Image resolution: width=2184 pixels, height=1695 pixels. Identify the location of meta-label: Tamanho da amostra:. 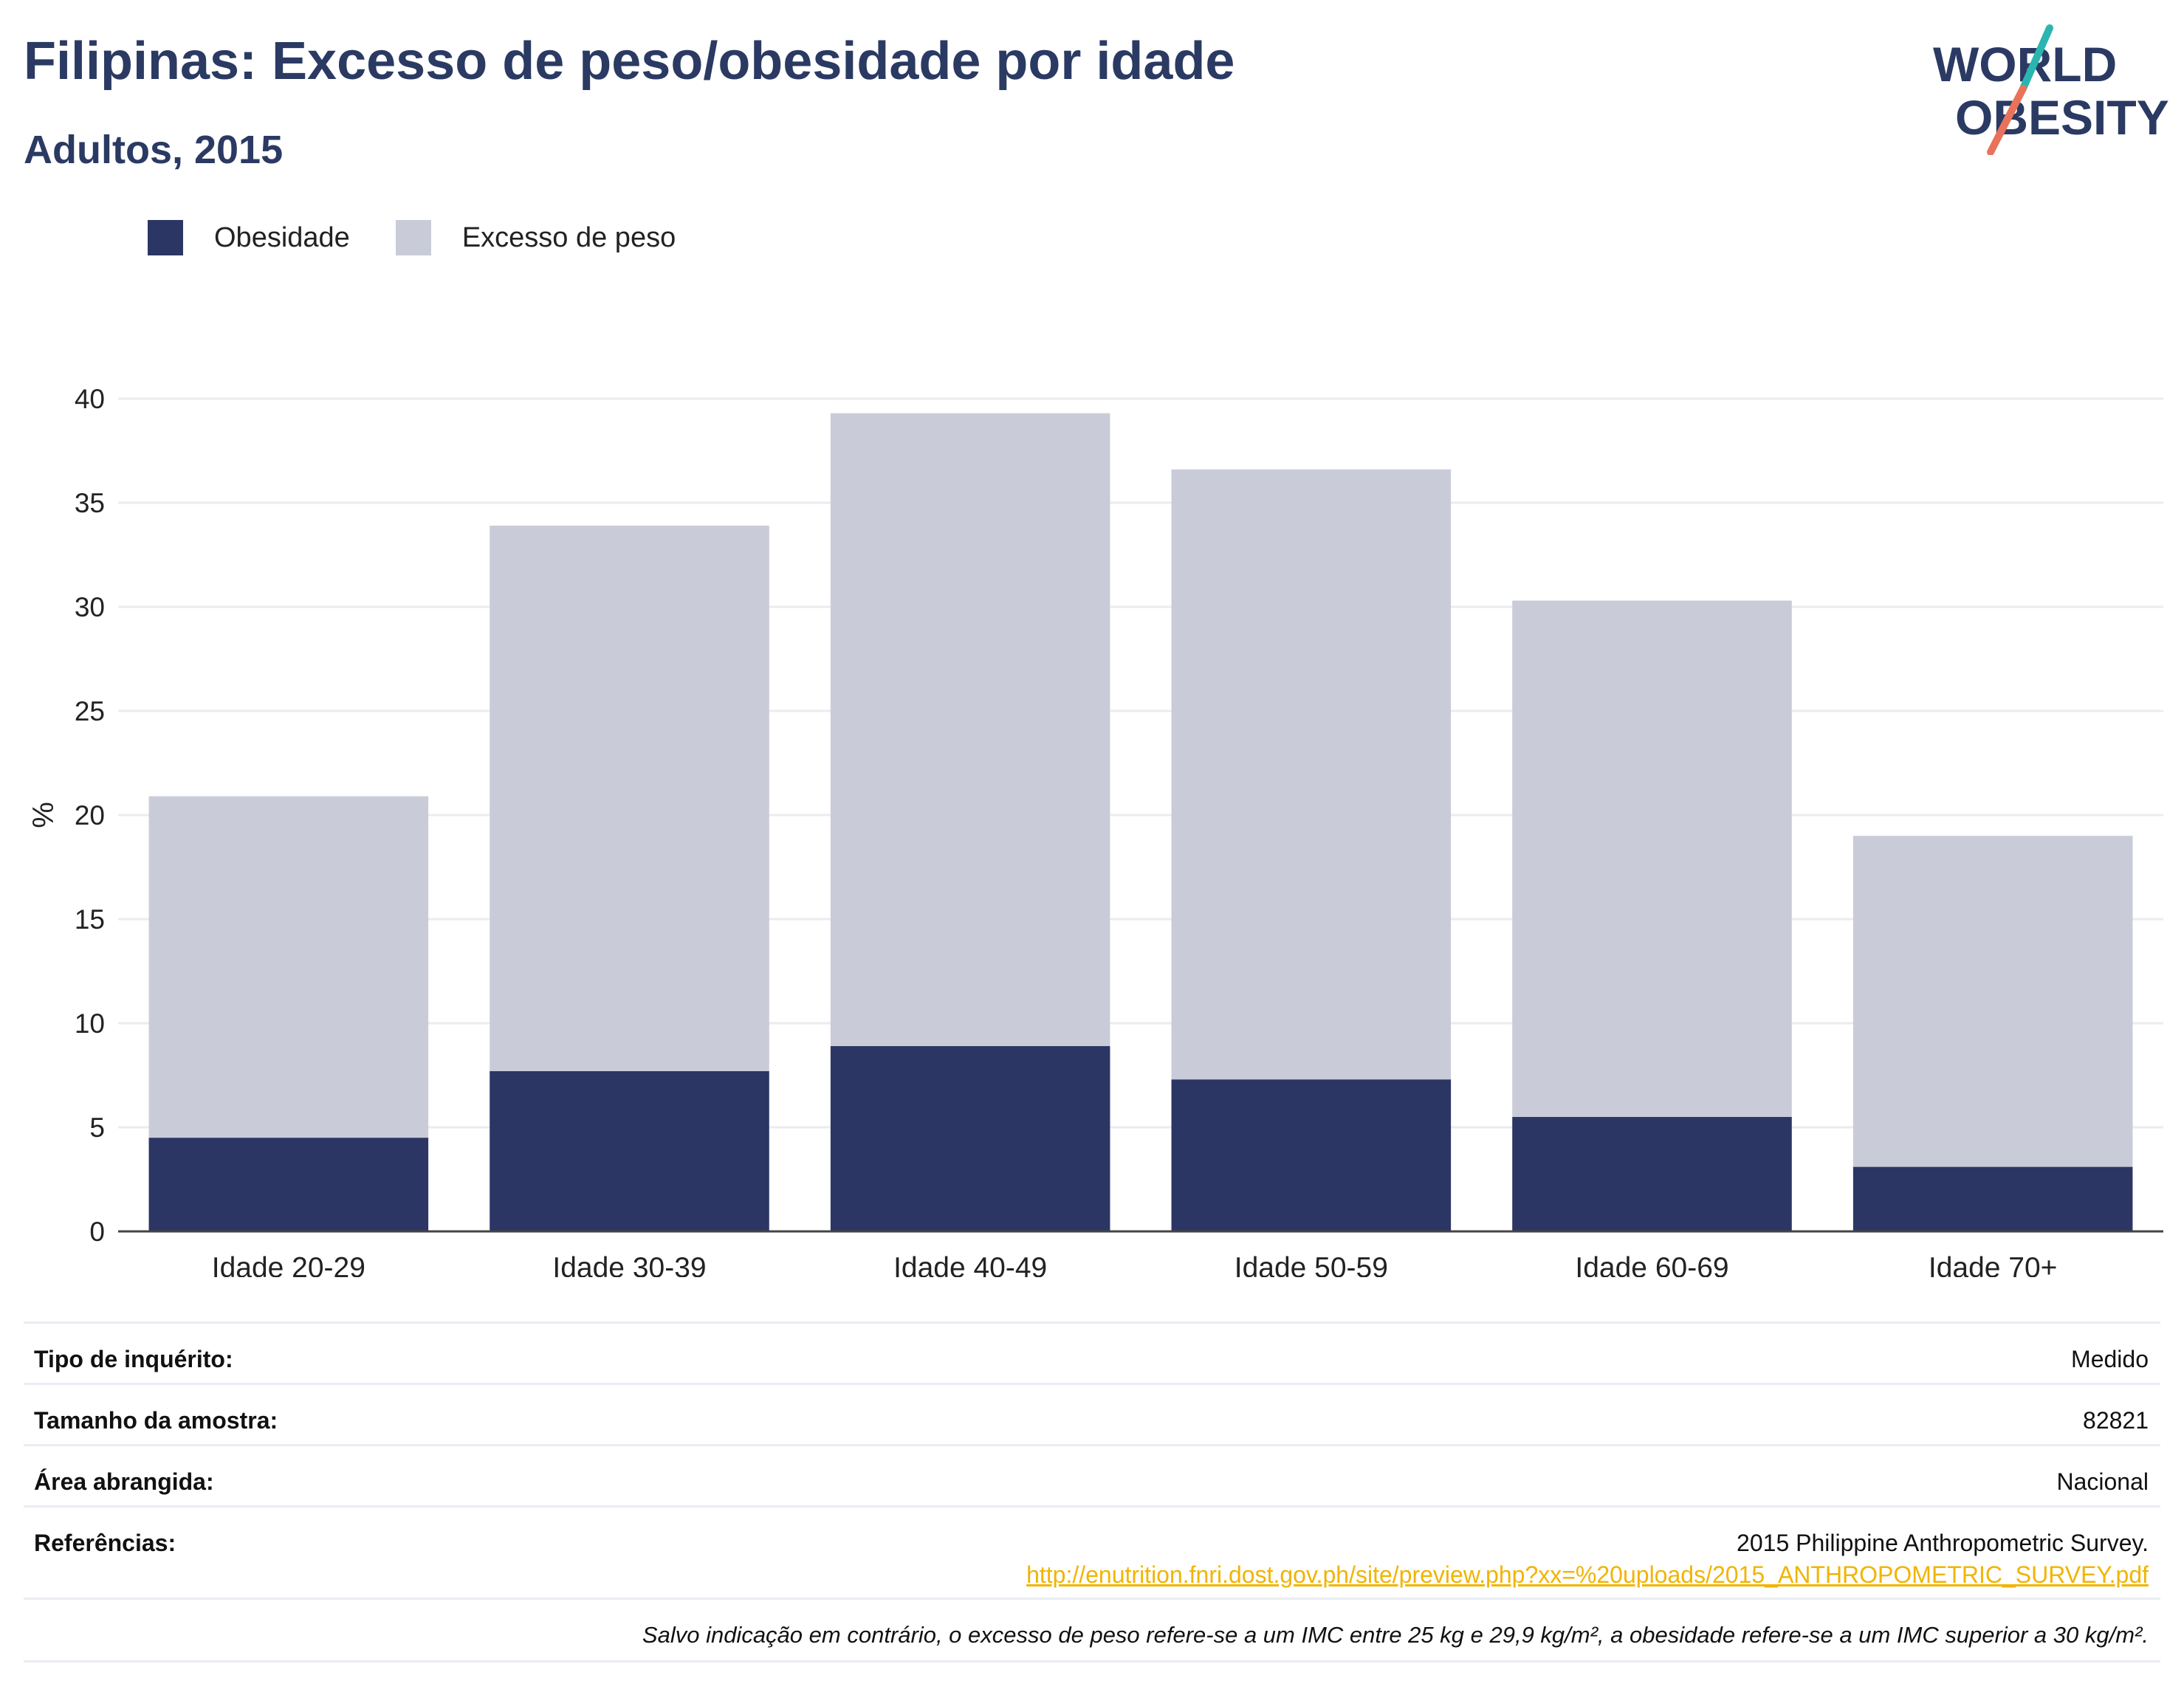
(156, 1420).